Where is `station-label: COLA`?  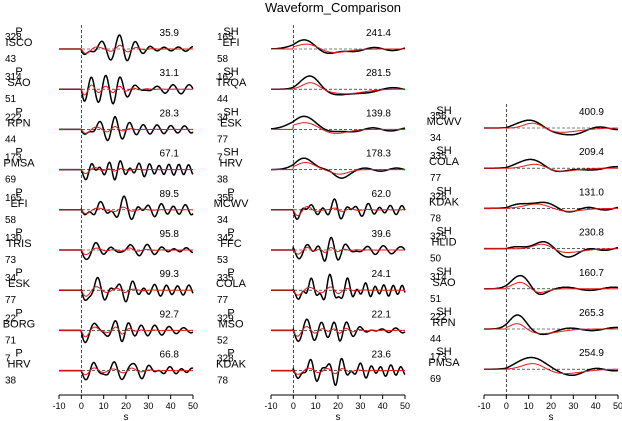
station-label: COLA is located at coordinates (231, 284).